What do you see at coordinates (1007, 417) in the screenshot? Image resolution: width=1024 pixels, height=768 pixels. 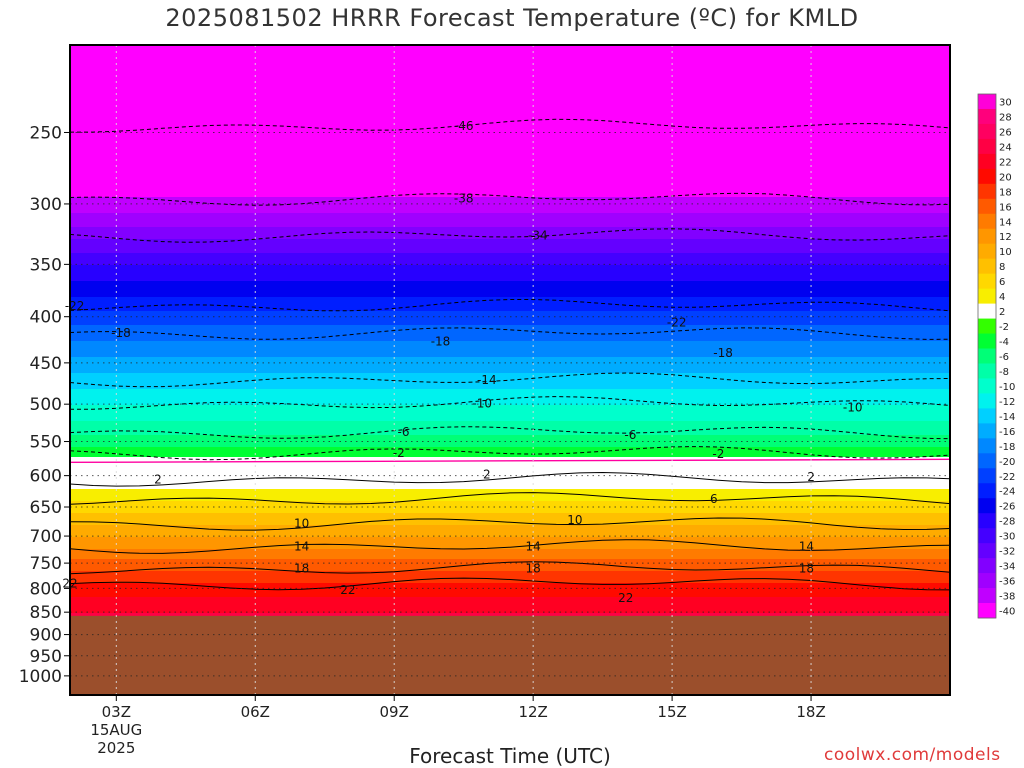 I see `colorbar-label: -14` at bounding box center [1007, 417].